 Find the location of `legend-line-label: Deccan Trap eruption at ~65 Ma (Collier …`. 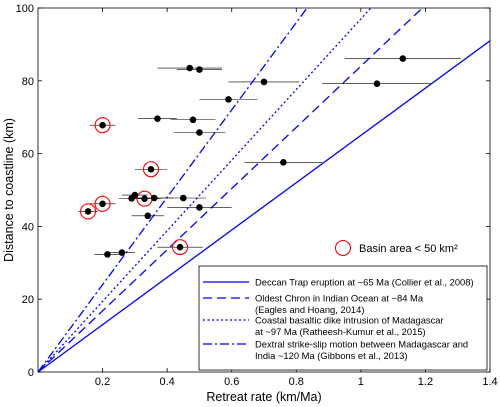

legend-line-label: Deccan Trap eruption at ~65 Ma (Collier … is located at coordinates (364, 282).